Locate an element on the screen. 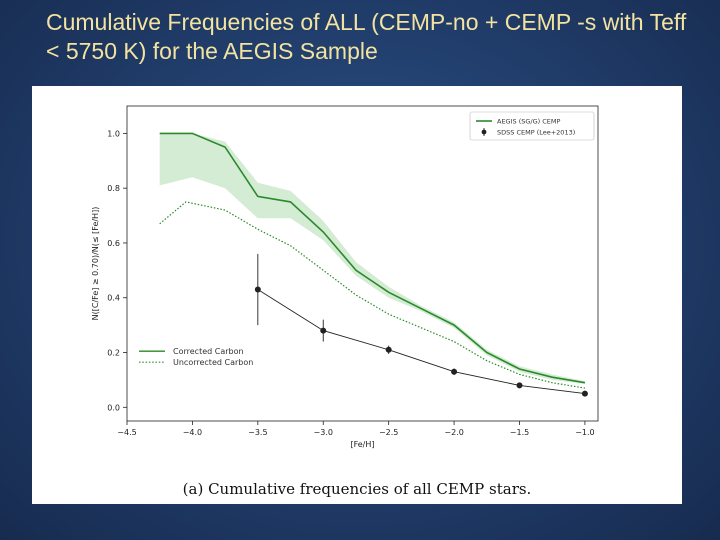  x-tick-label: −2.0 is located at coordinates (453, 432).